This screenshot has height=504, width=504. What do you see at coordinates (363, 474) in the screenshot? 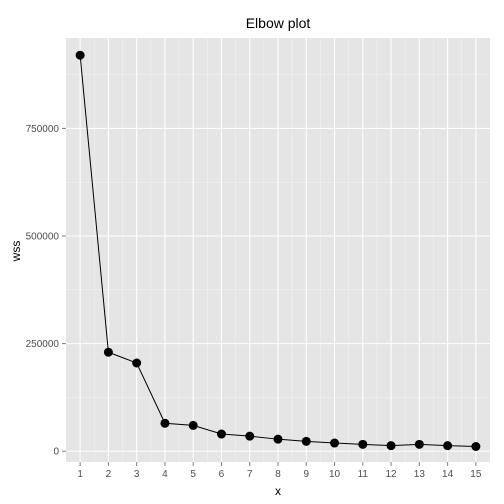
I see `x-tick-label: 11` at bounding box center [363, 474].